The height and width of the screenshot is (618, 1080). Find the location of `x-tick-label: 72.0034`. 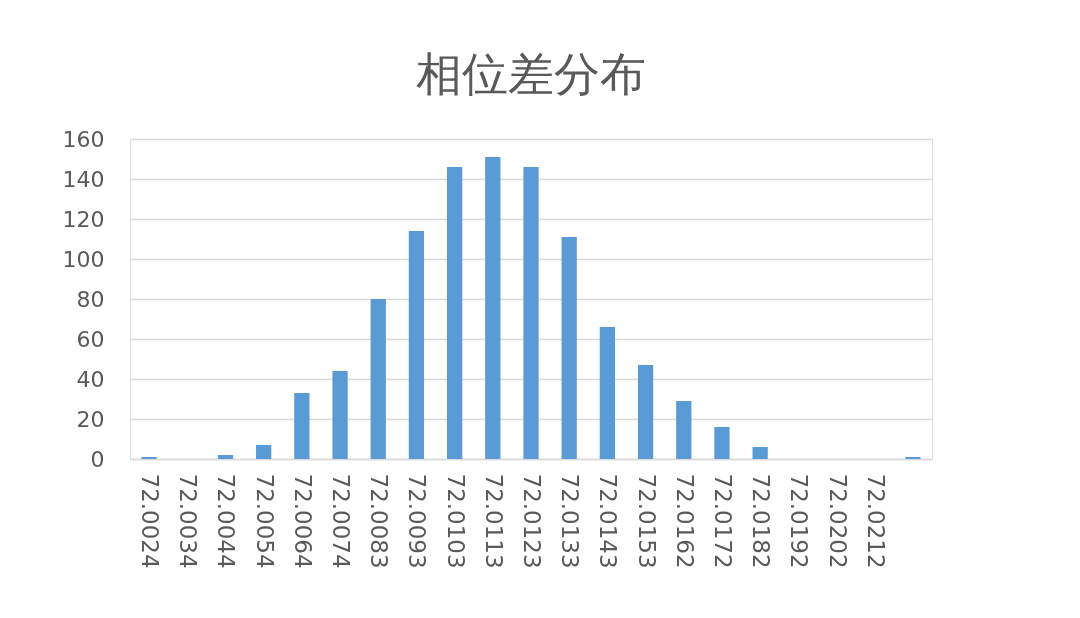

x-tick-label: 72.0034 is located at coordinates (188, 521).